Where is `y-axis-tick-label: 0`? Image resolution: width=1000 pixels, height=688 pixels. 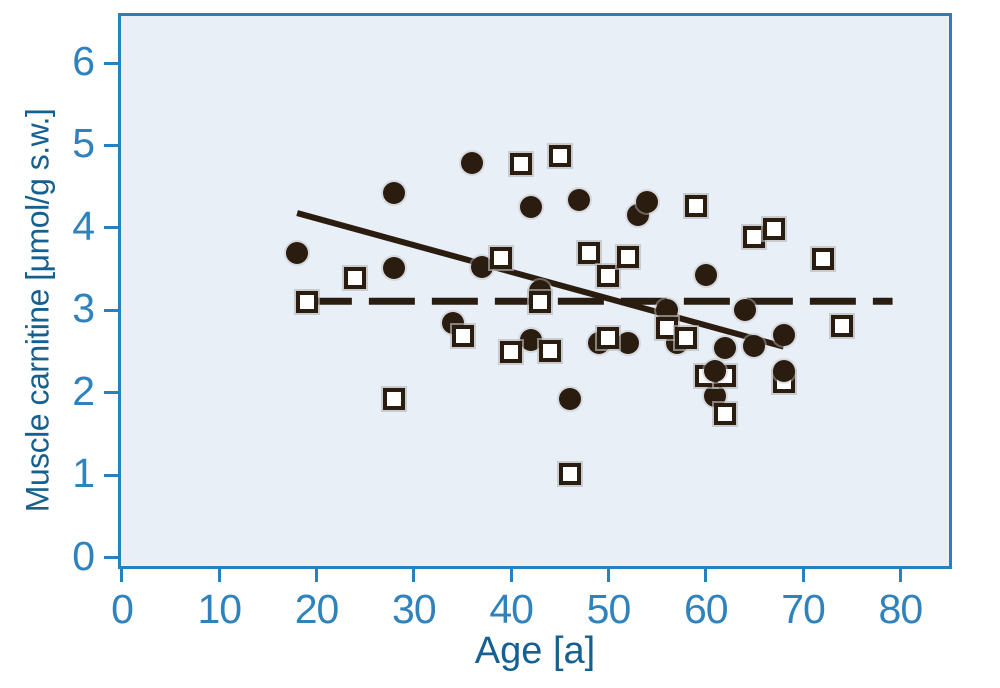
y-axis-tick-label: 0 is located at coordinates (83, 555).